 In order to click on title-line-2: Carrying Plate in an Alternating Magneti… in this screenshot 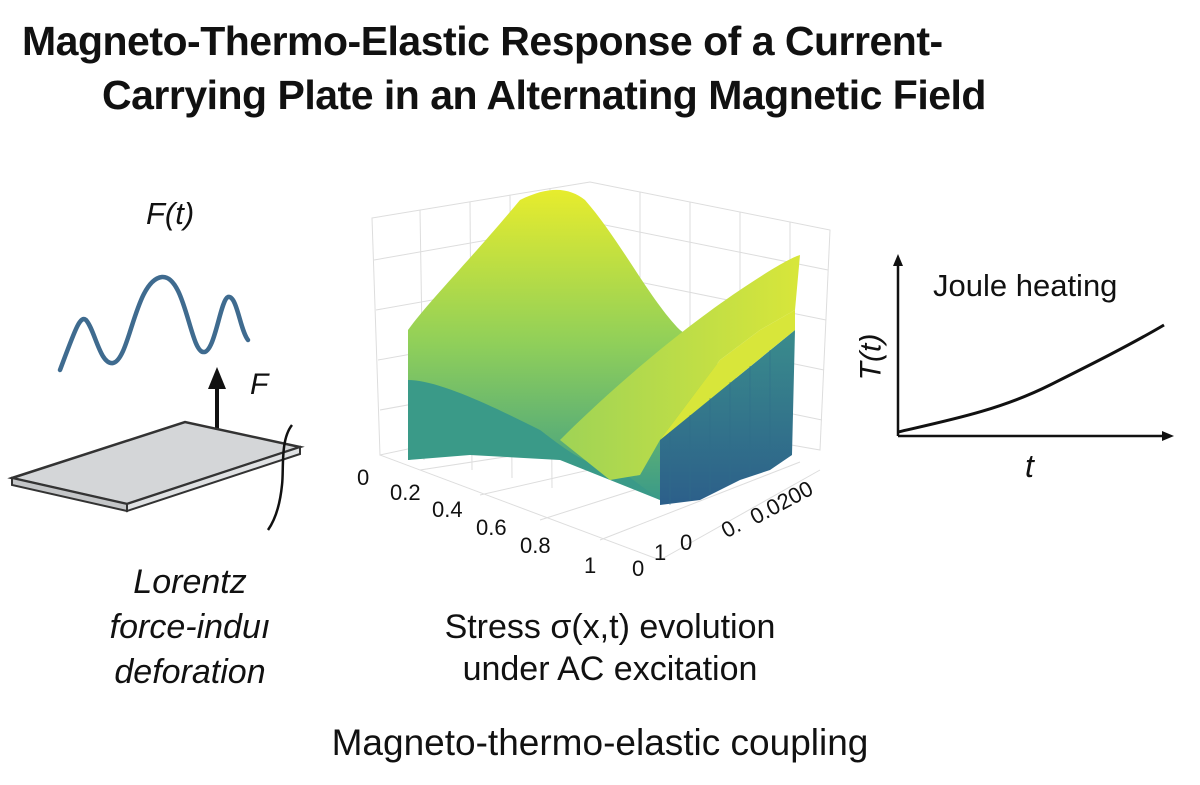, I will do `click(544, 95)`.